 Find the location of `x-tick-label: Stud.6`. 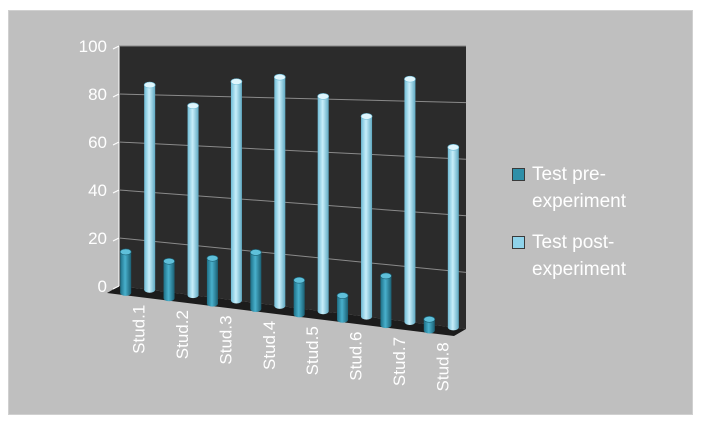

x-tick-label: Stud.6 is located at coordinates (356, 356).